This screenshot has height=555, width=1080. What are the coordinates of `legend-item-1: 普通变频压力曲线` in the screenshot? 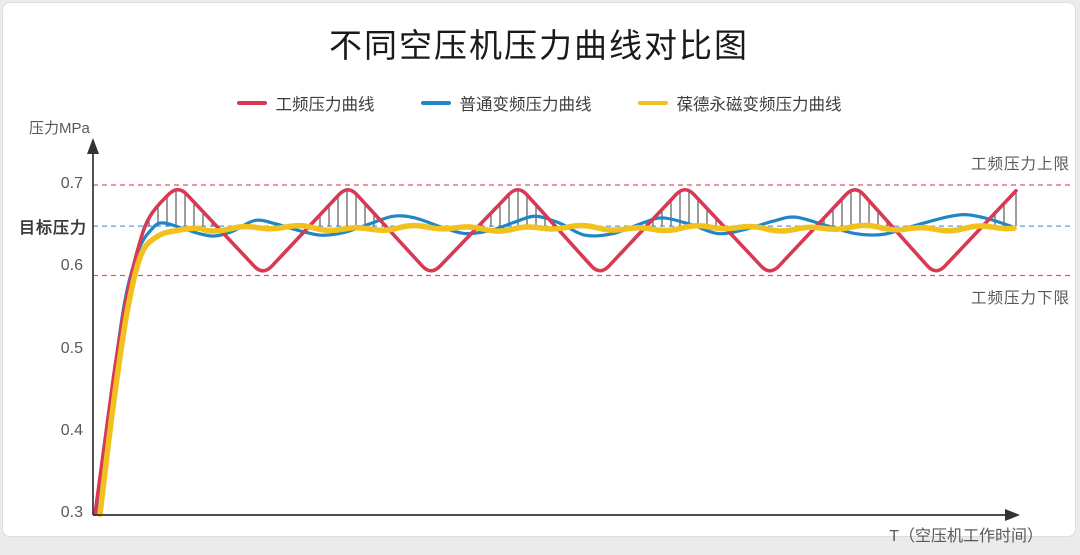 It's located at (506, 103).